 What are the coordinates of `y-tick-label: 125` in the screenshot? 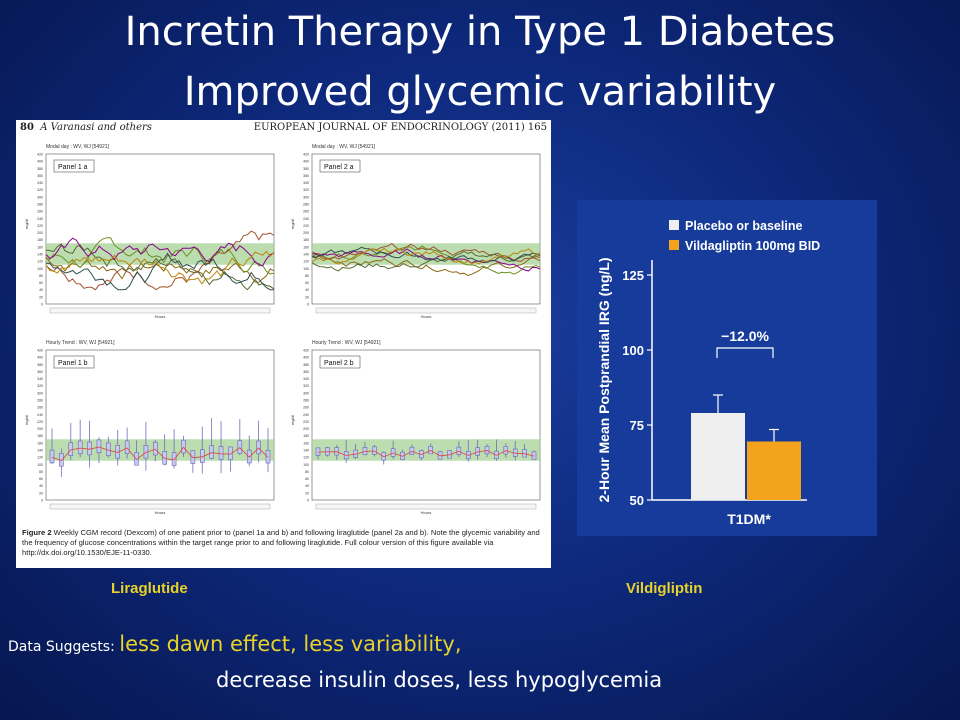 It's located at (633, 275).